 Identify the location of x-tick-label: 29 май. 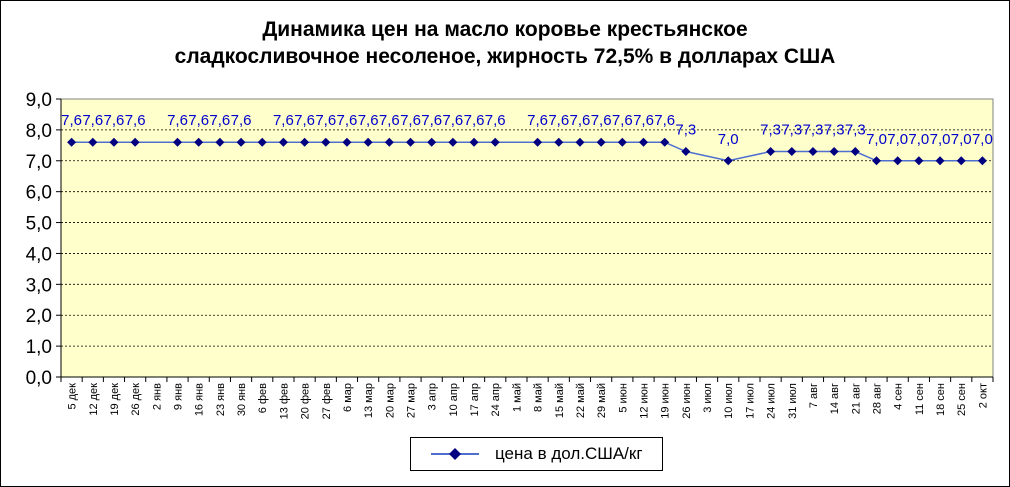
(602, 400).